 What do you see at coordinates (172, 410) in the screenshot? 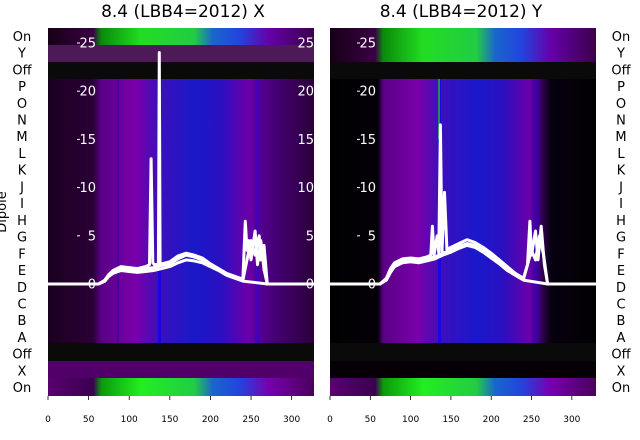
I see `x-ticks-x: 0 50 100 150 200 250 300` at bounding box center [172, 410].